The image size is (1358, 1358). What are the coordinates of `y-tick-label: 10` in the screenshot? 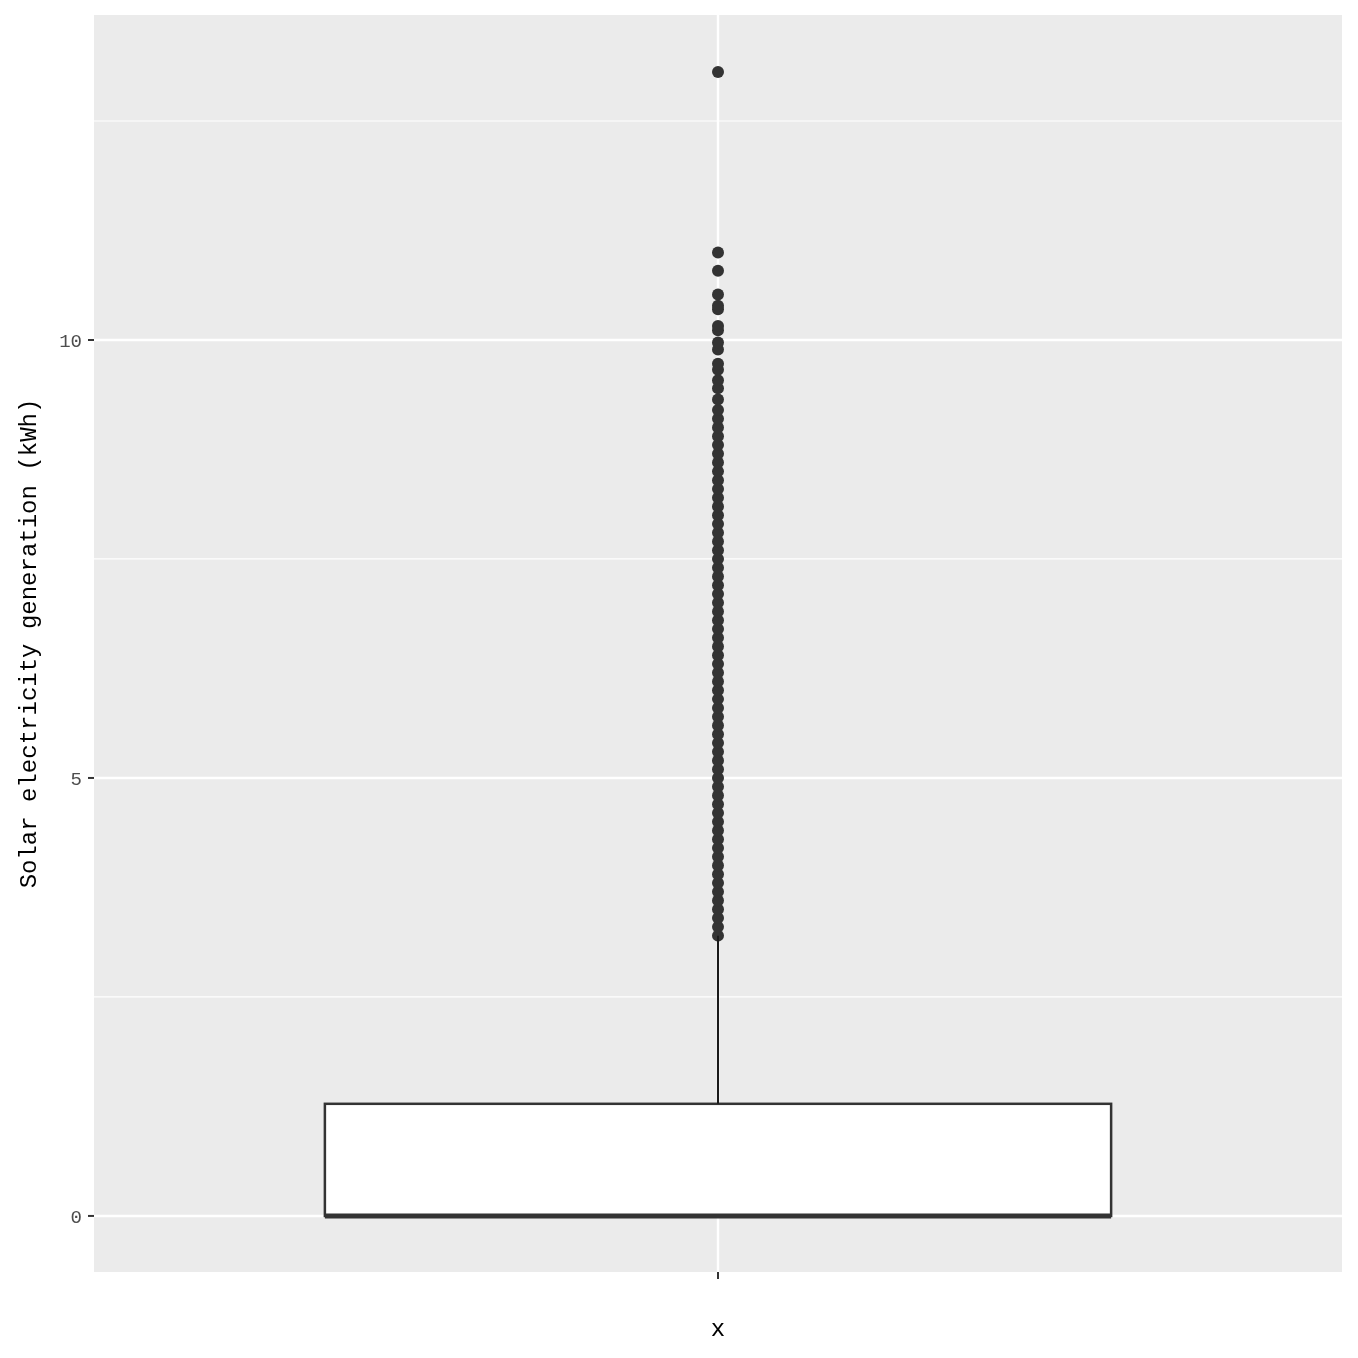 It's located at (70, 341).